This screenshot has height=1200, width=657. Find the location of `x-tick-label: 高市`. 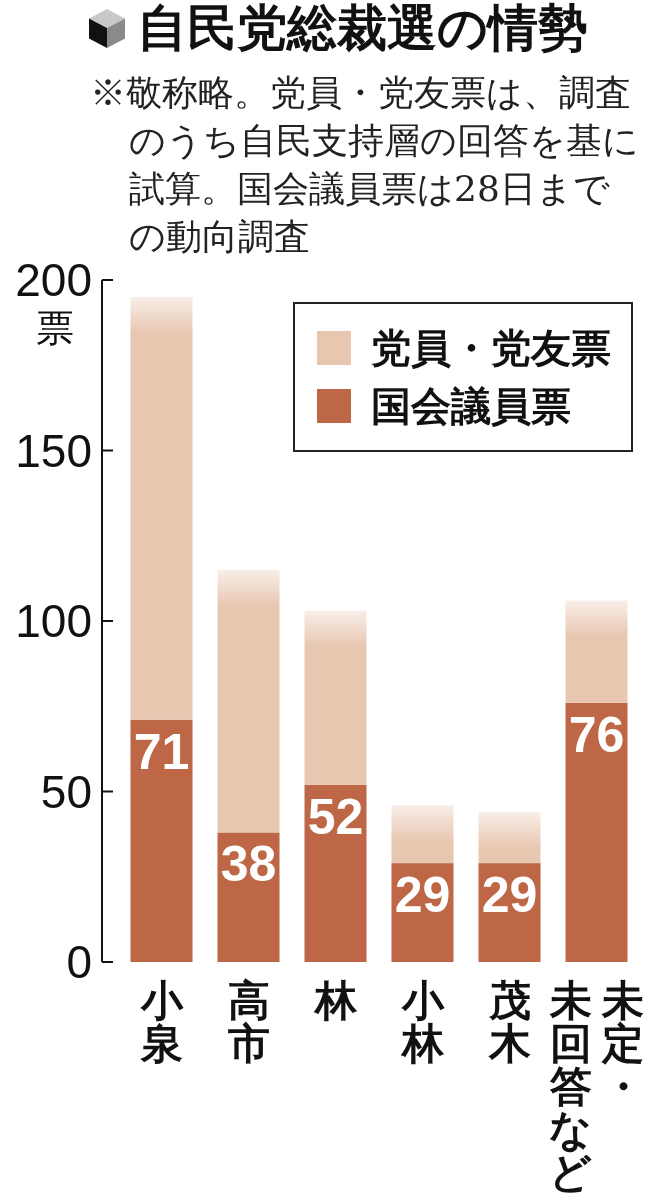

x-tick-label: 高市 is located at coordinates (248, 1022).